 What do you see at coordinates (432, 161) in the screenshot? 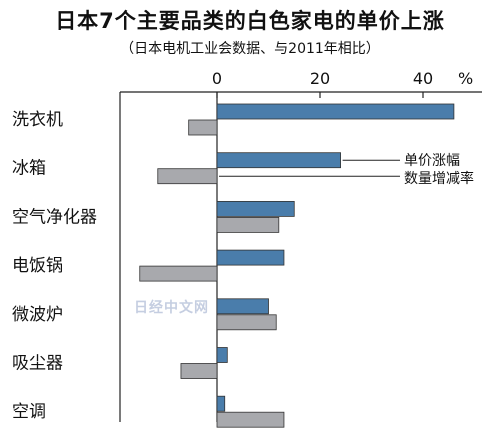
I see `legend-label-price: 单价涨幅` at bounding box center [432, 161].